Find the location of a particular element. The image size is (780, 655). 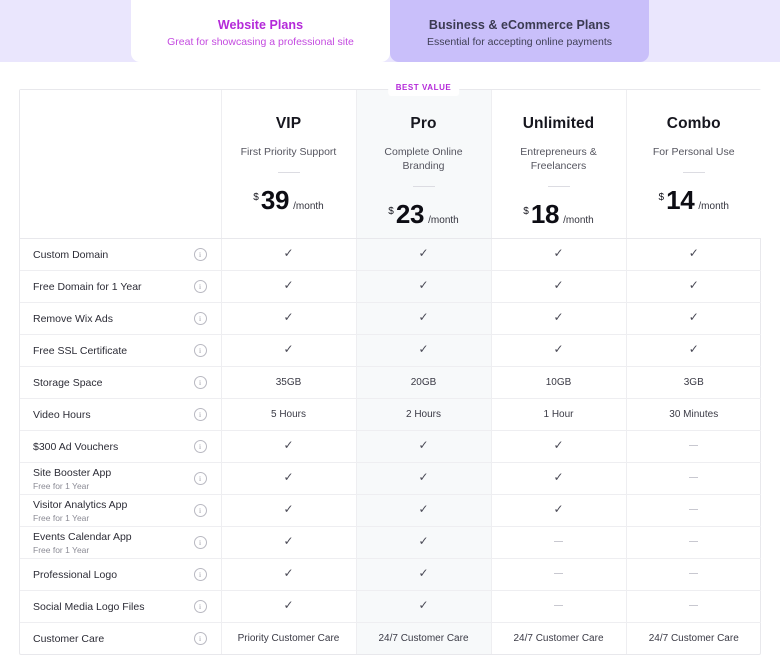

feature-text: Free SSL Certificate is located at coordinates (109, 351).